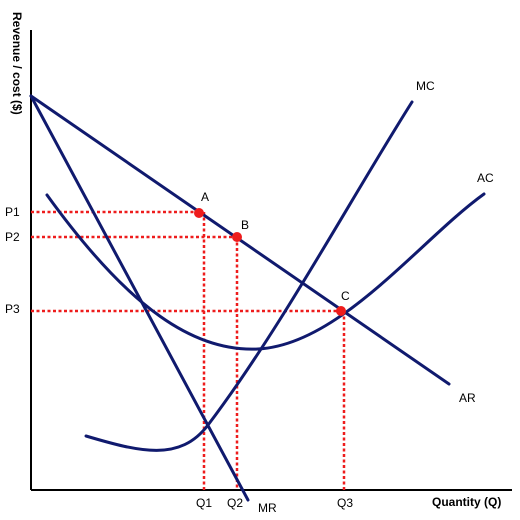 This screenshot has height=520, width=520. What do you see at coordinates (17, 63) in the screenshot?
I see `y-axis-title: Revenue / cost ($)` at bounding box center [17, 63].